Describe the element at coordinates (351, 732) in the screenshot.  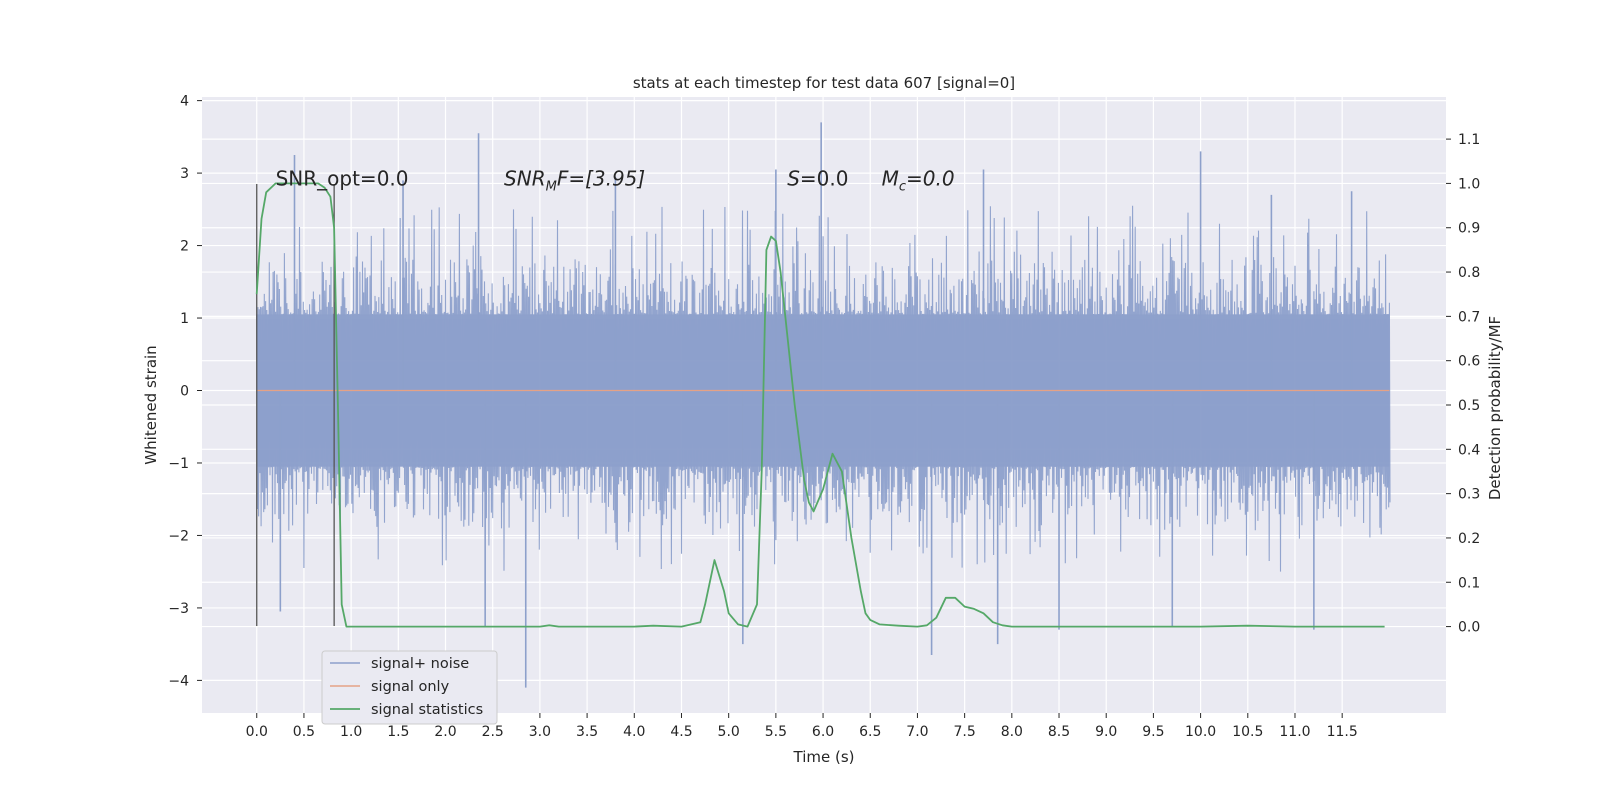
I see `x-tick-label: 1.0` at that location.